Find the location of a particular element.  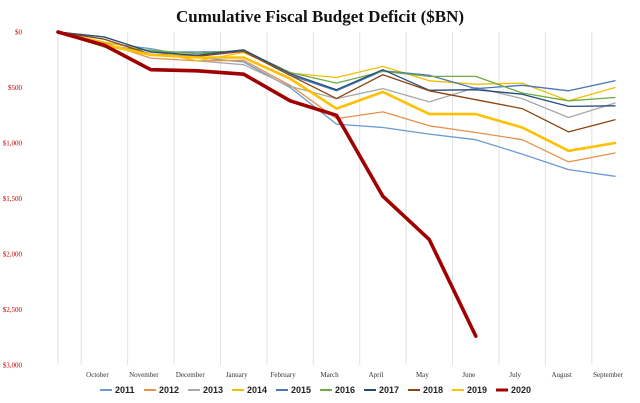

y-tick-label: $0 is located at coordinates (19, 33).